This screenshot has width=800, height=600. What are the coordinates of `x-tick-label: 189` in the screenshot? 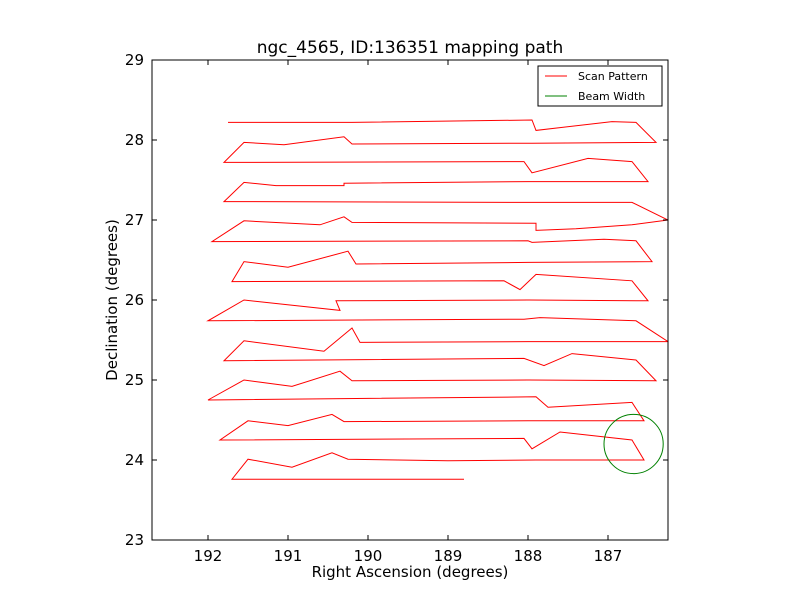 It's located at (448, 556).